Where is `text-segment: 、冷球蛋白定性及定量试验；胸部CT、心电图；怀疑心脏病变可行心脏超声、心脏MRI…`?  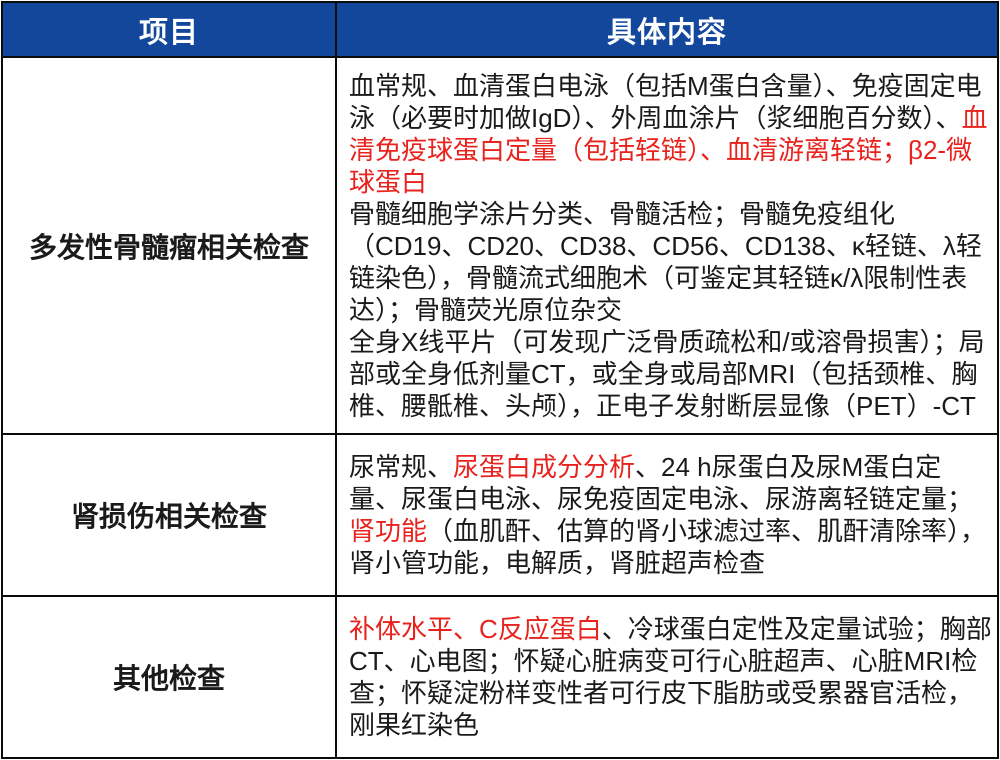
text-segment: 、冷球蛋白定性及定量试验；胸部CT、心电图；怀疑心脏病变可行心脏超声、心脏MRI… is located at coordinates (670, 677).